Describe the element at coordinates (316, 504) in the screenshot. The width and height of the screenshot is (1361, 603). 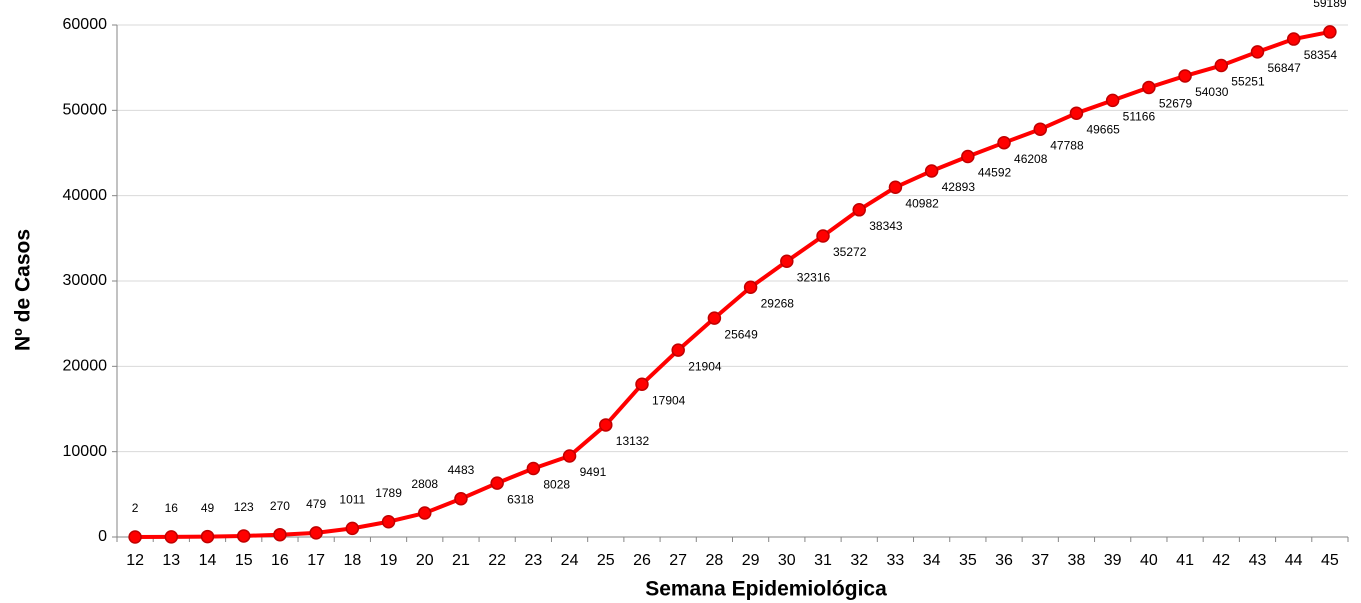
I see `data-label: 479` at that location.